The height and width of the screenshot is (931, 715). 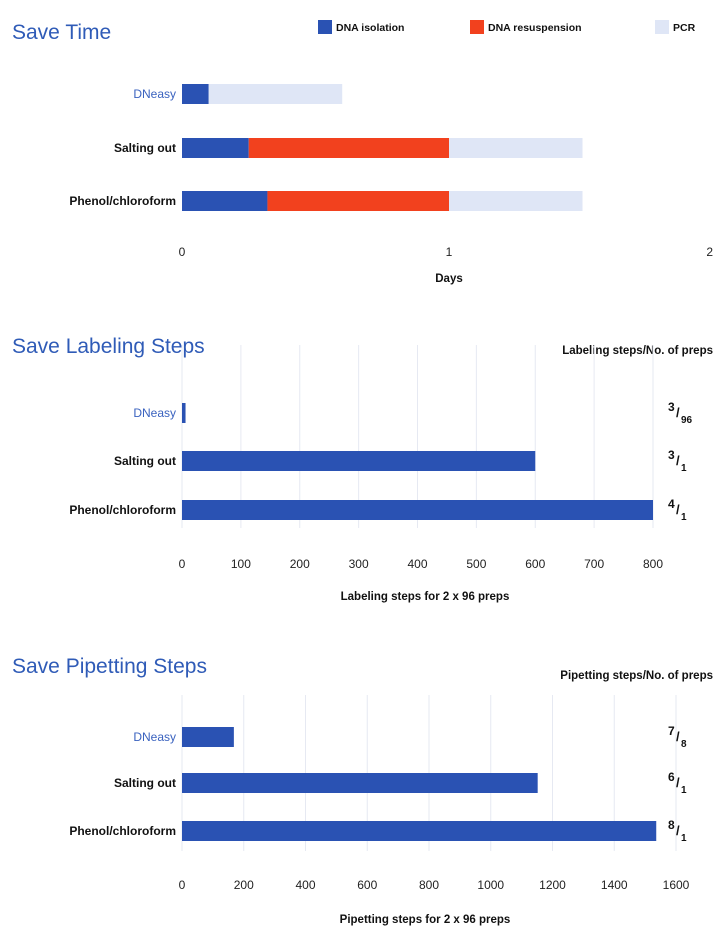 I want to click on ratio-denominator: 96, so click(x=687, y=420).